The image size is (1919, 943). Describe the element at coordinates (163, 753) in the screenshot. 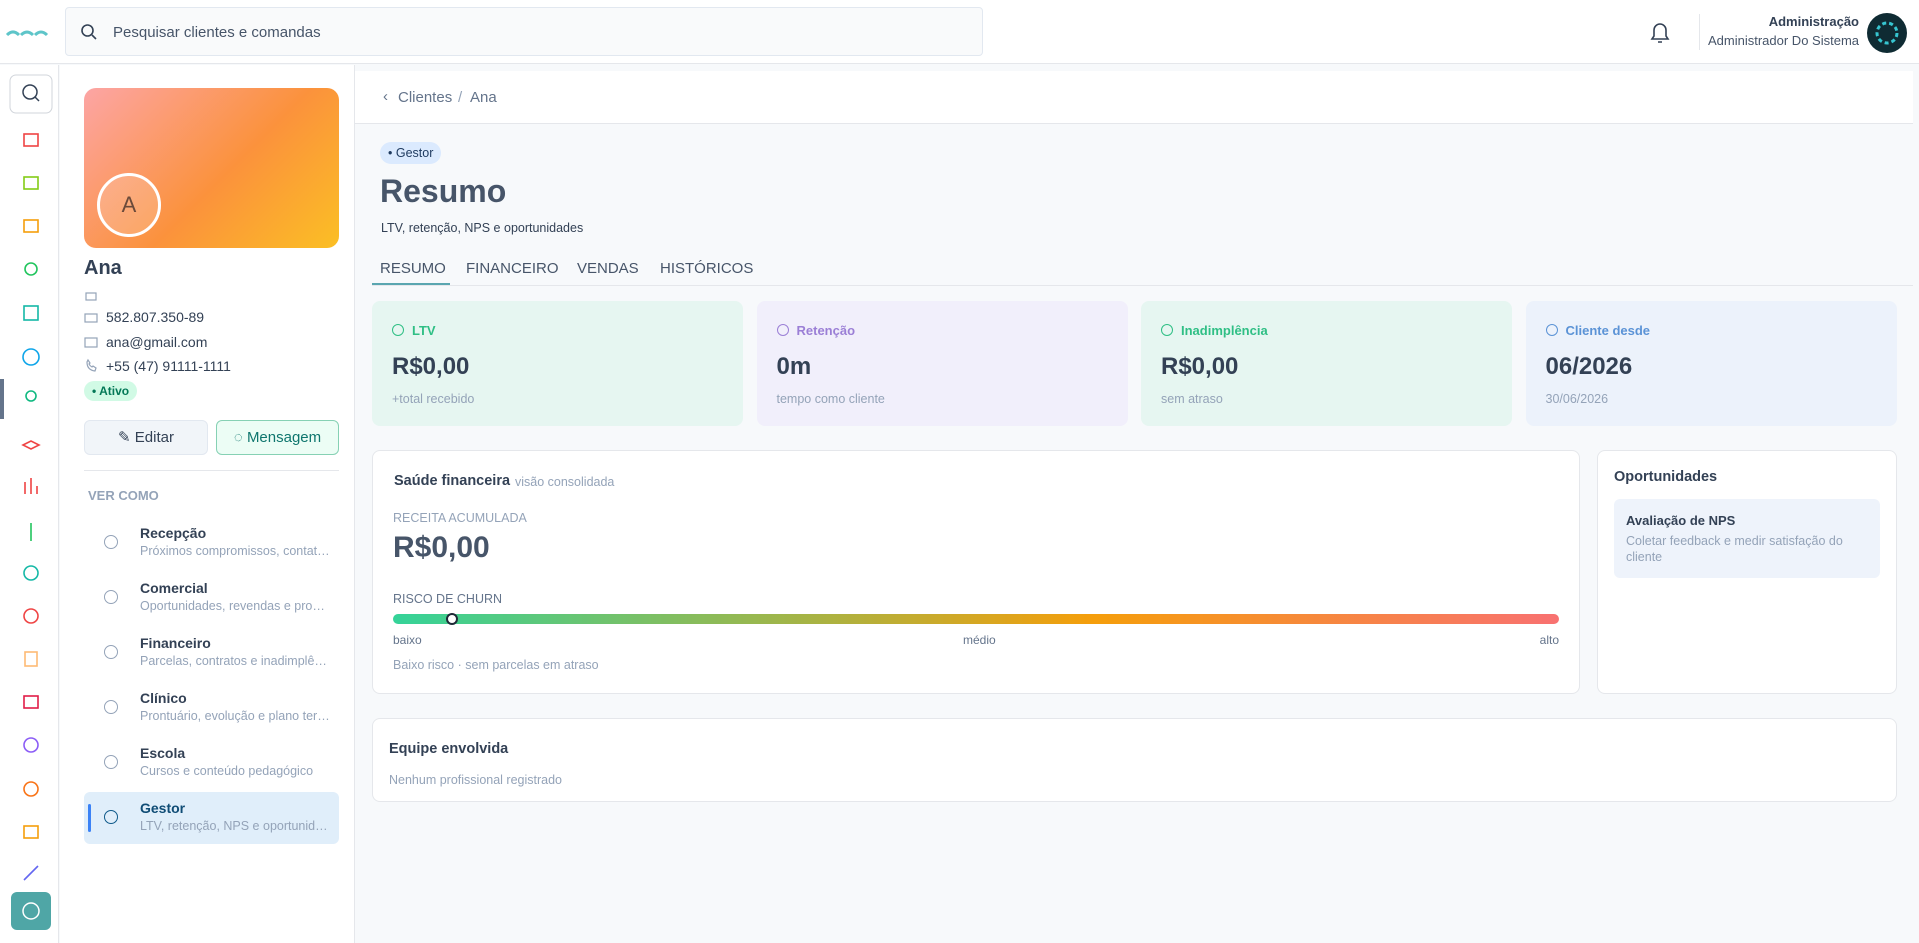

I see `view-as-title: Escola` at that location.